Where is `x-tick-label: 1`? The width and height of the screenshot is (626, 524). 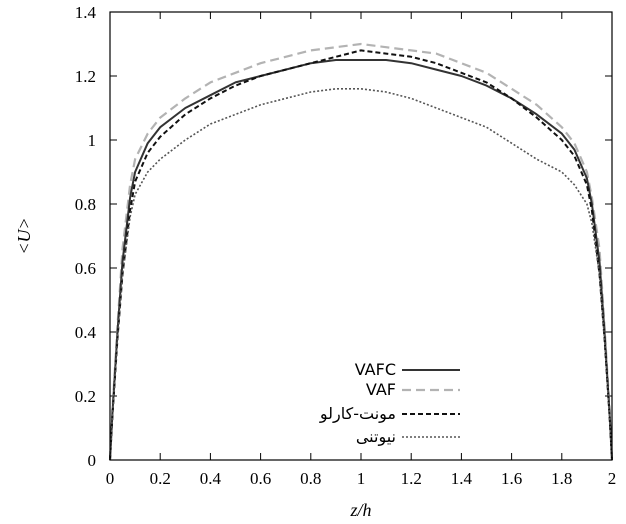
x-tick-label: 1 is located at coordinates (361, 478).